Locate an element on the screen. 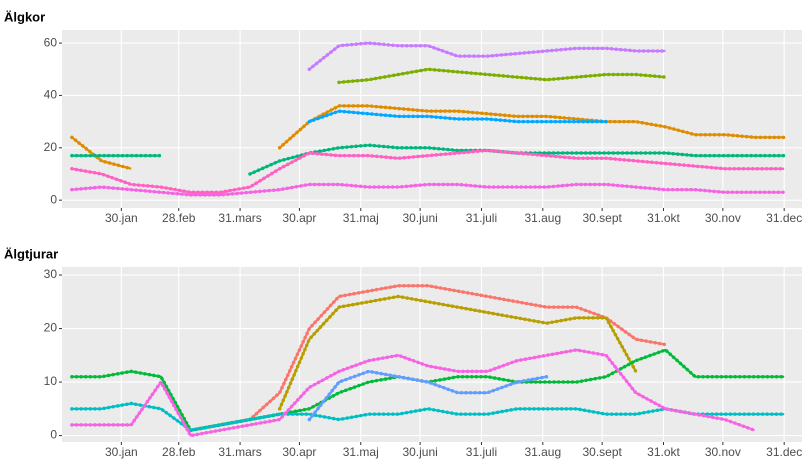  y-tick-label: 10 is located at coordinates (51, 381).